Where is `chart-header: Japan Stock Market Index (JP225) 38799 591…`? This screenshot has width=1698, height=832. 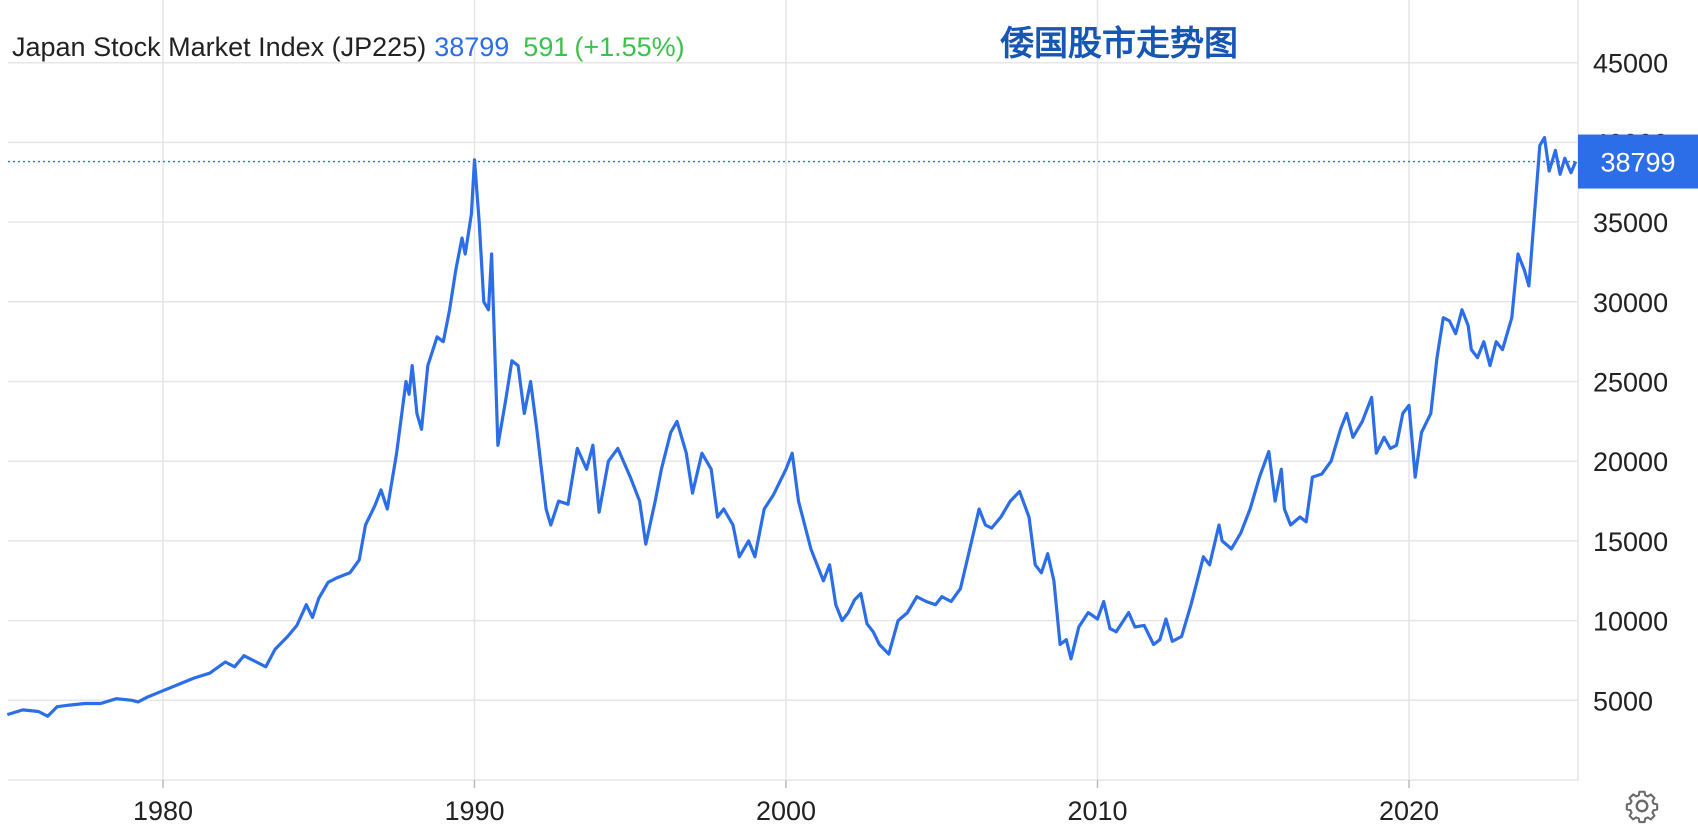
chart-header: Japan Stock Market Index (JP225) 38799 591… is located at coordinates (348, 47).